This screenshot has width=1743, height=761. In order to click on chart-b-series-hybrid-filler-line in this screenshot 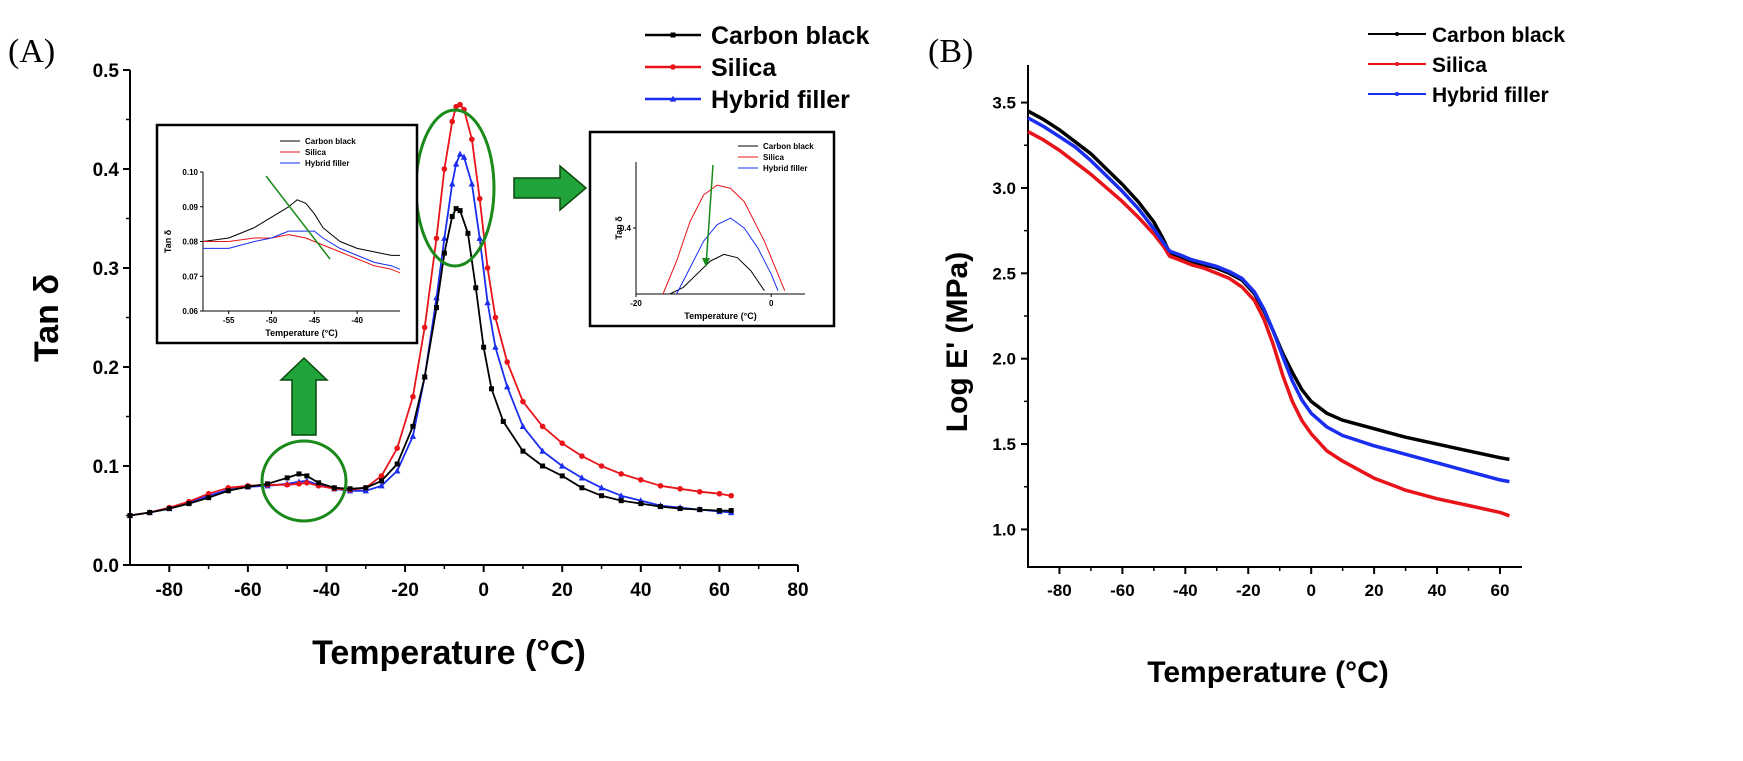, I will do `click(1268, 300)`.